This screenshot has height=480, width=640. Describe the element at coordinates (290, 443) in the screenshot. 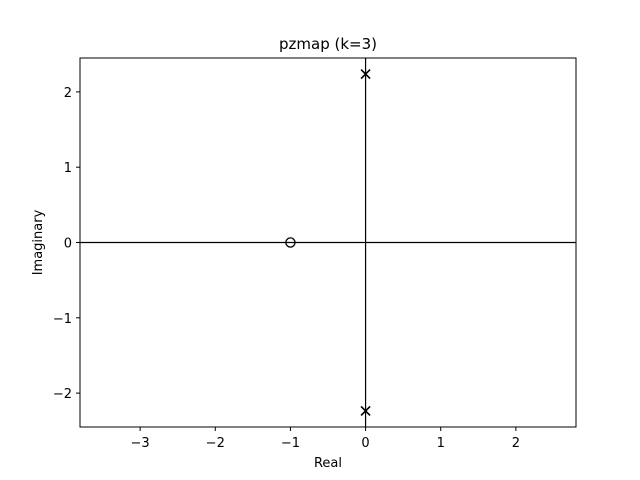

I see `x-tick-label: −1` at that location.